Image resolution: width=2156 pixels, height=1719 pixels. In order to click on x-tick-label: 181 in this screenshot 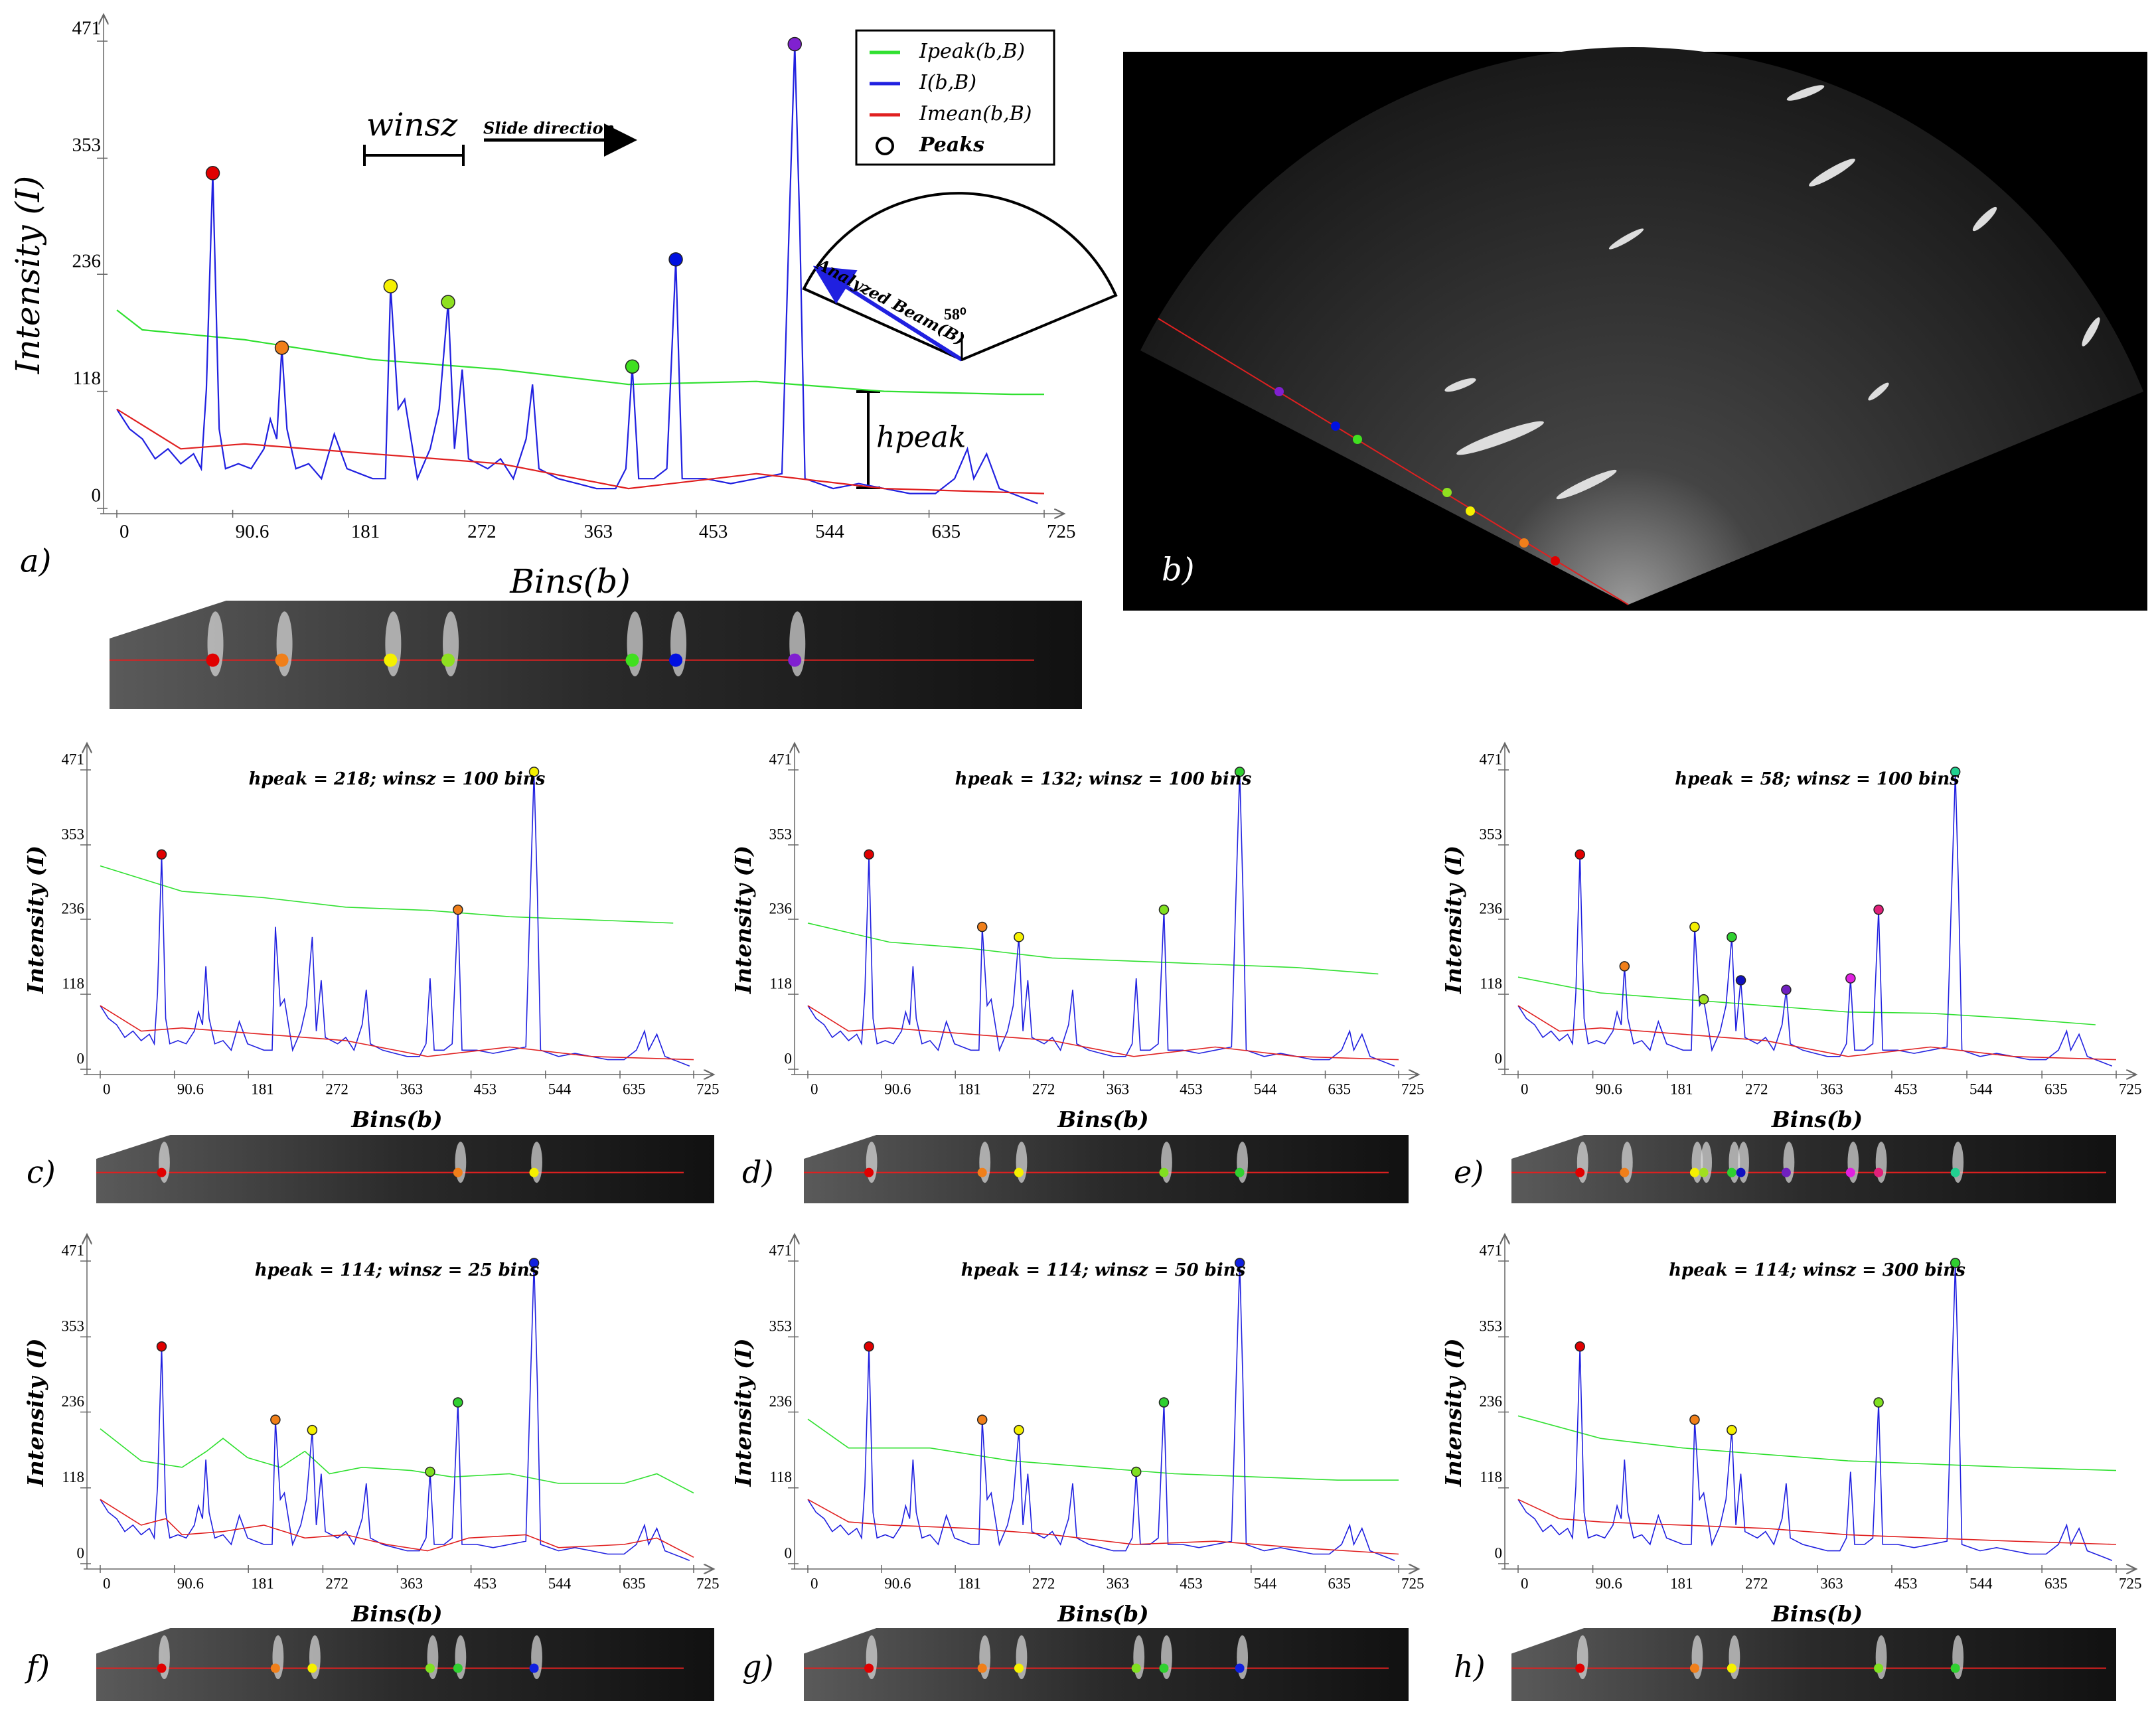, I will do `click(969, 1584)`.